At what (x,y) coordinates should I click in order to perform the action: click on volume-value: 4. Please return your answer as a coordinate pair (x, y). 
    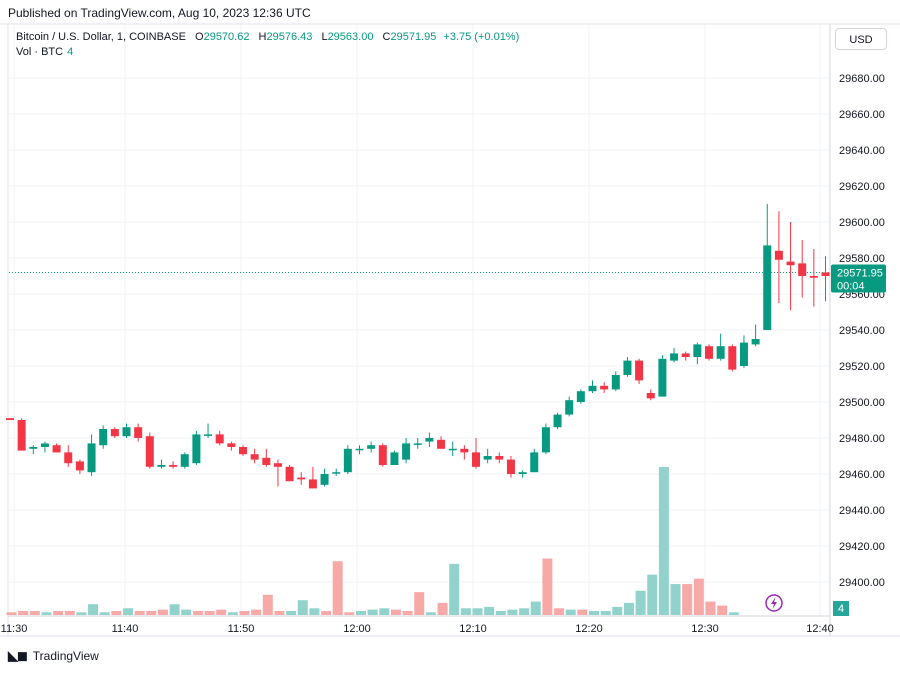
    Looking at the image, I should click on (70, 52).